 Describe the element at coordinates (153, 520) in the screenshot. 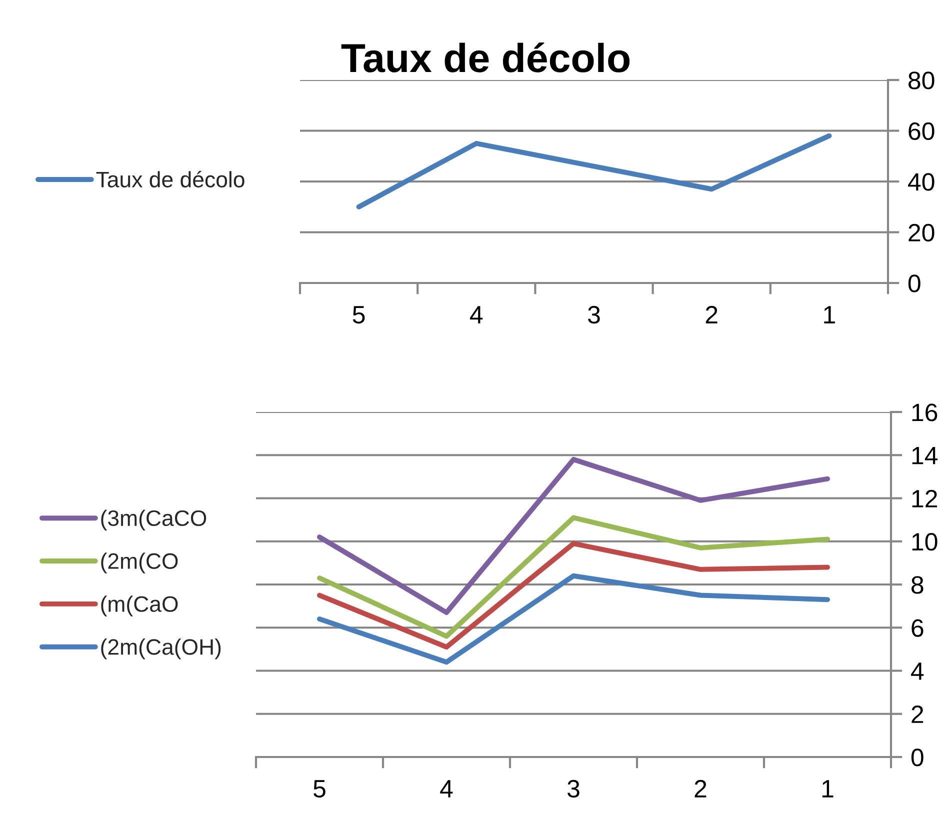

I see `legend-label: (3m(CaCO` at that location.